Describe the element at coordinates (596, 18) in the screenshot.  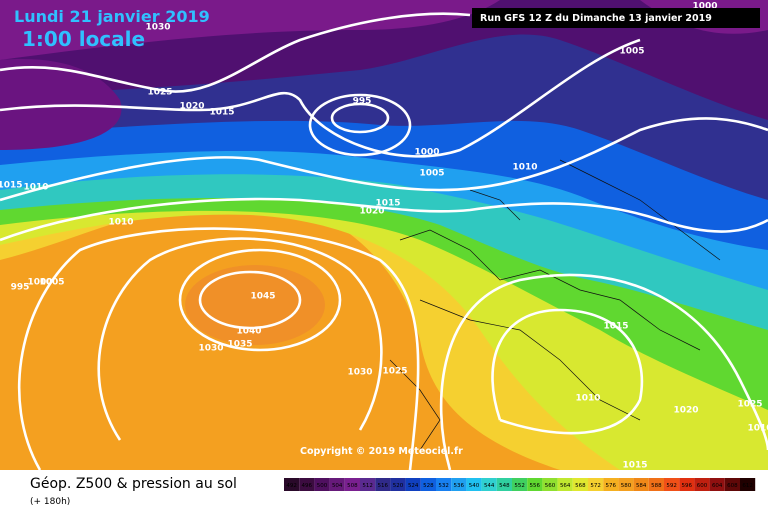
I see `run-info: Run GFS 12 Z du Dimanche 13 janvier 2019` at that location.